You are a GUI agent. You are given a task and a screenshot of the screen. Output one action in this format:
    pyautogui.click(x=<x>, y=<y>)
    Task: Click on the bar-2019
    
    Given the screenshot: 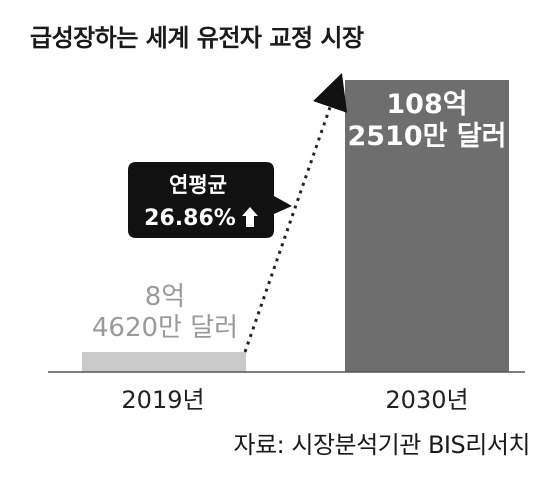 What is the action you would take?
    pyautogui.click(x=164, y=362)
    